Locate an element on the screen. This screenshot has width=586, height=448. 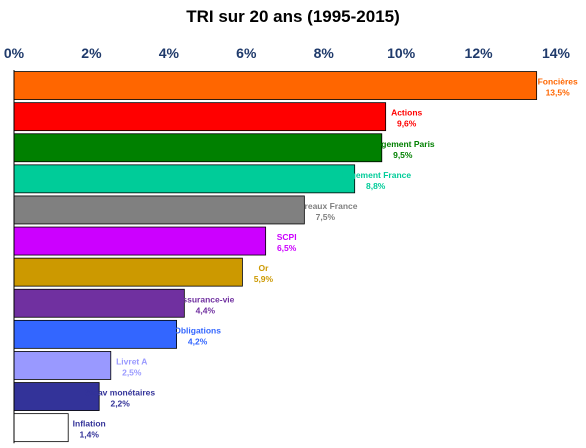
bar-category-label: Logement France is located at coordinates (375, 175).